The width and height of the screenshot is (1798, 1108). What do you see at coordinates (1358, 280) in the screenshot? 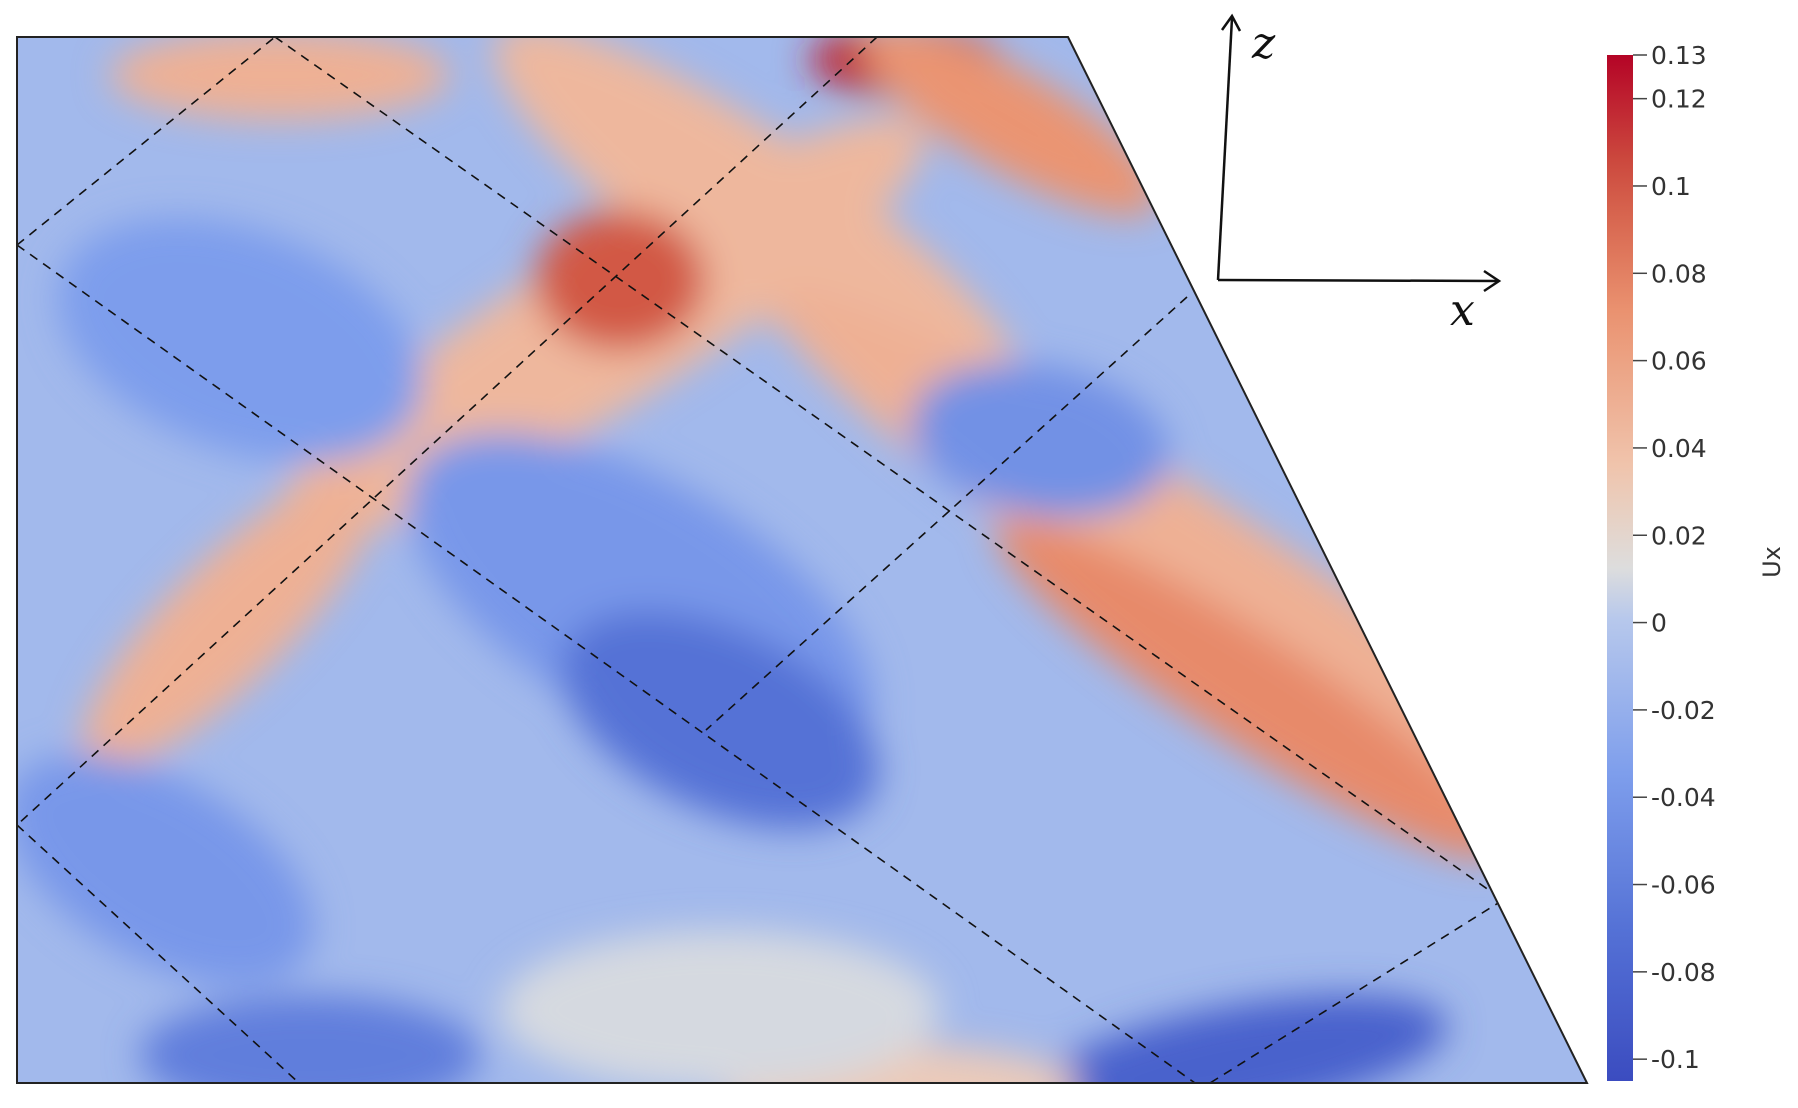
I see `x-axis-arrow` at bounding box center [1358, 280].